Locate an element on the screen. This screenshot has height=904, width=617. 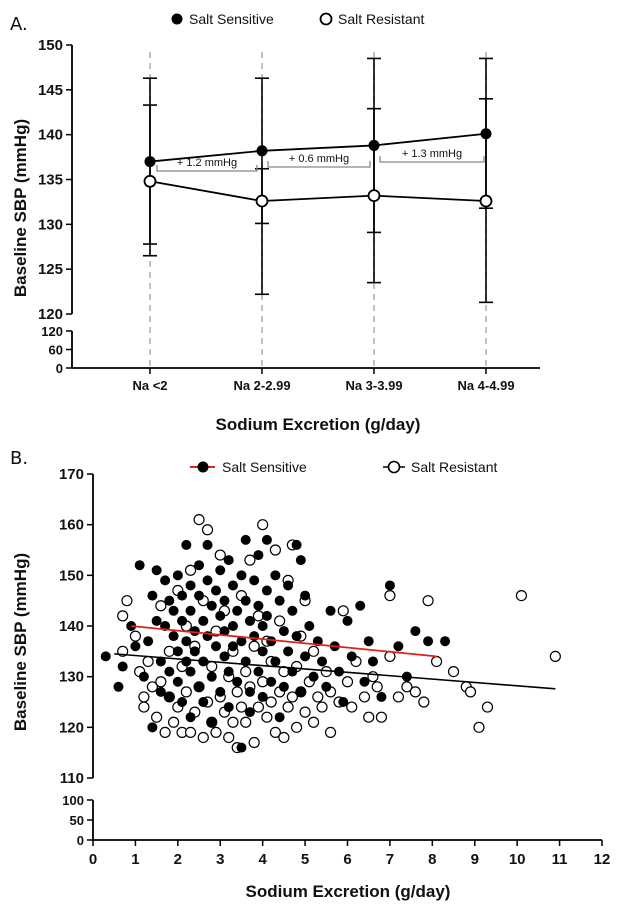
x-tick-label-3: 3 is located at coordinates (220, 859).